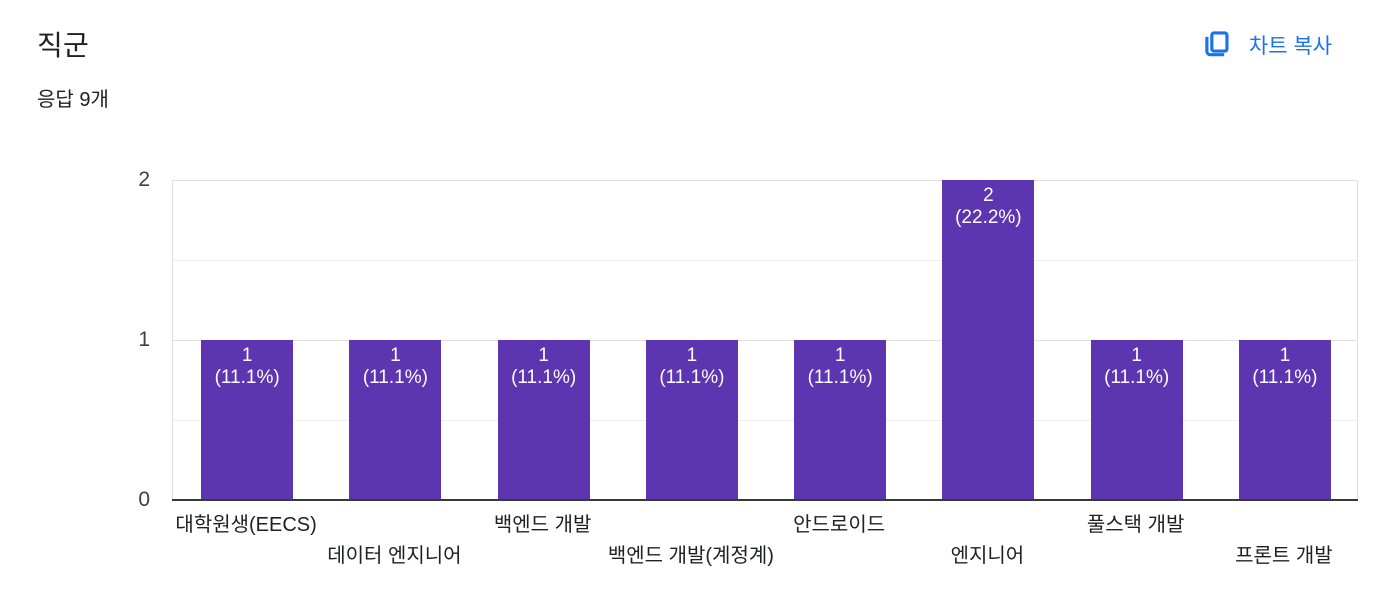  What do you see at coordinates (63, 45) in the screenshot?
I see `page-title: 직군` at bounding box center [63, 45].